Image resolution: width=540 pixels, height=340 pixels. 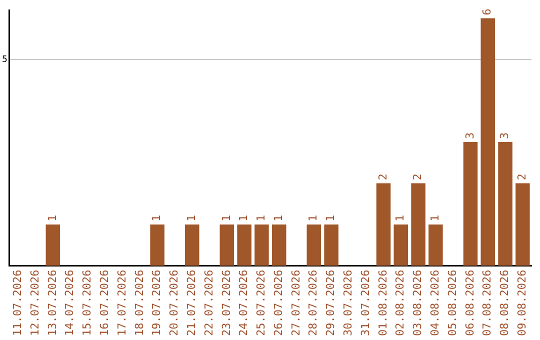 I want to click on x-tick-label: 15.07.2026, so click(x=87, y=303).